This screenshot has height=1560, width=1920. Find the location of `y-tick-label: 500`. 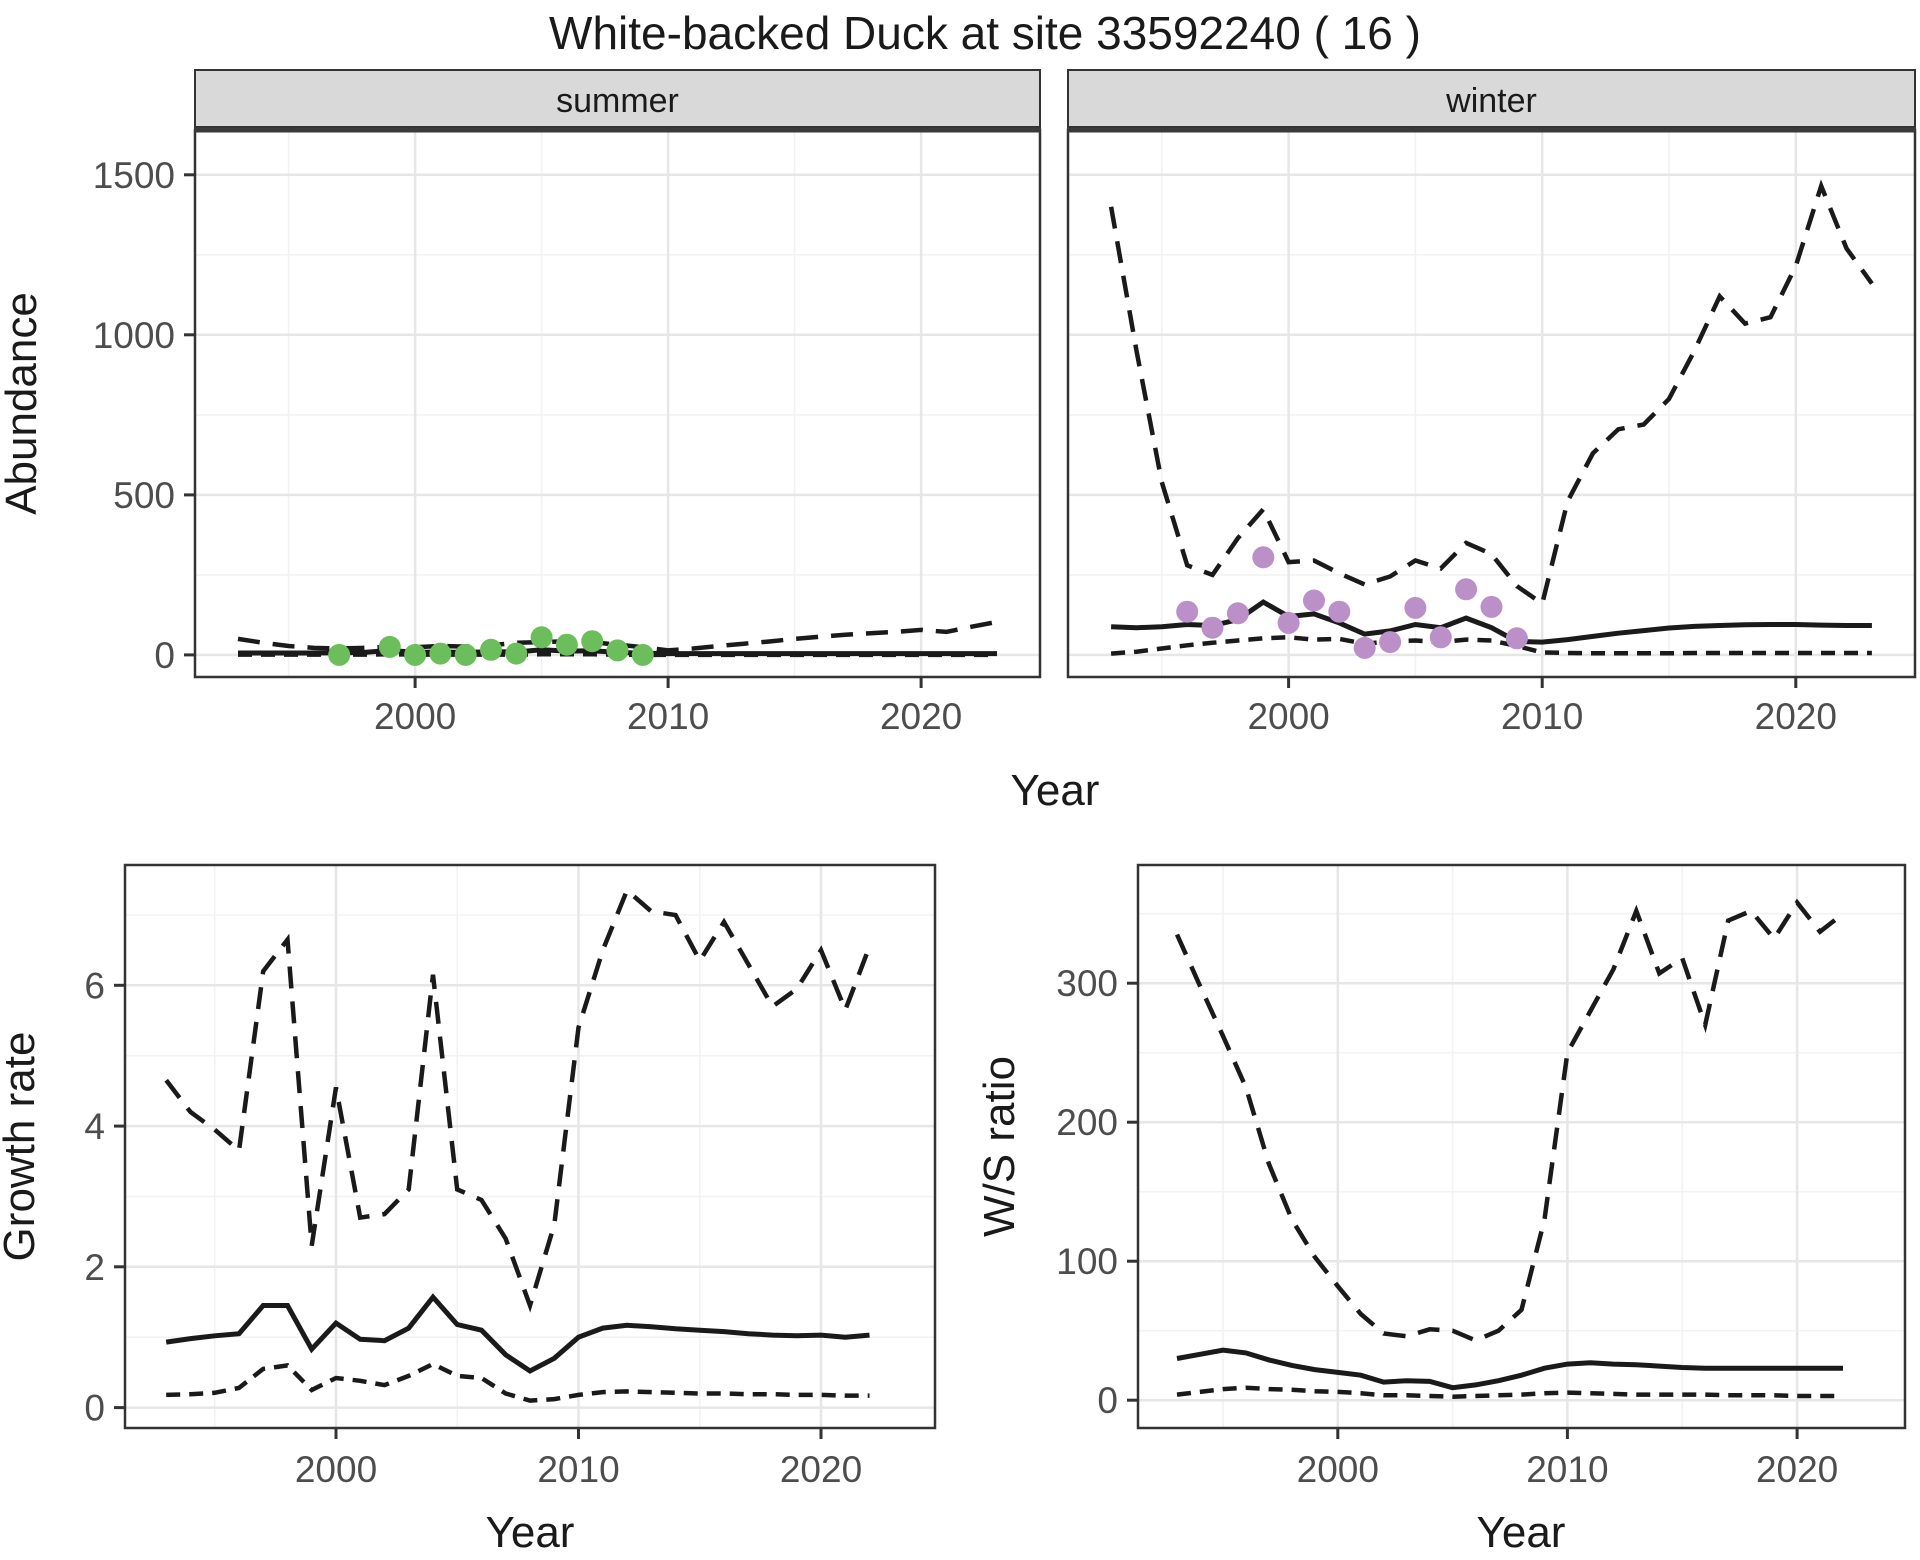

y-tick-label: 500 is located at coordinates (144, 495).